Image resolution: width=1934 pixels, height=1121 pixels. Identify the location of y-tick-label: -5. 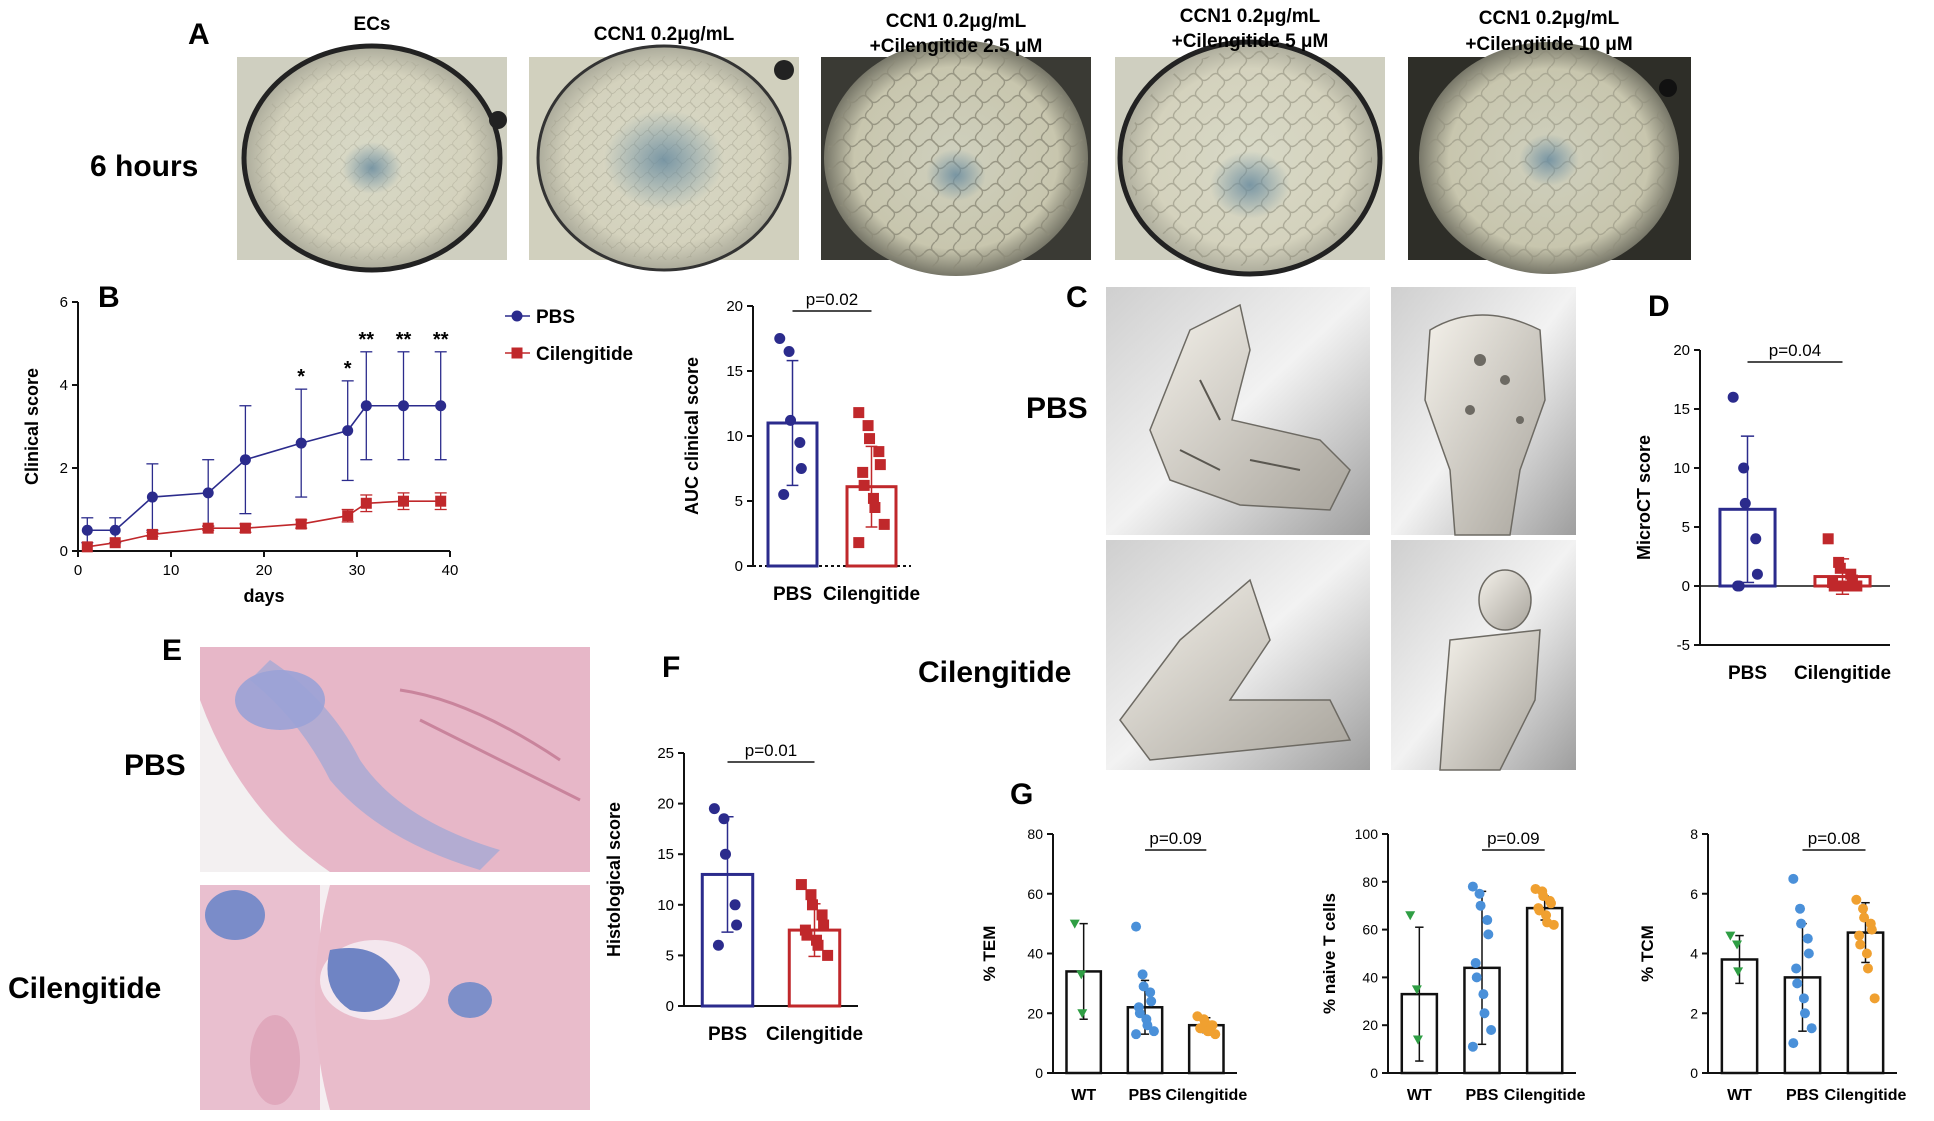
(1683, 645).